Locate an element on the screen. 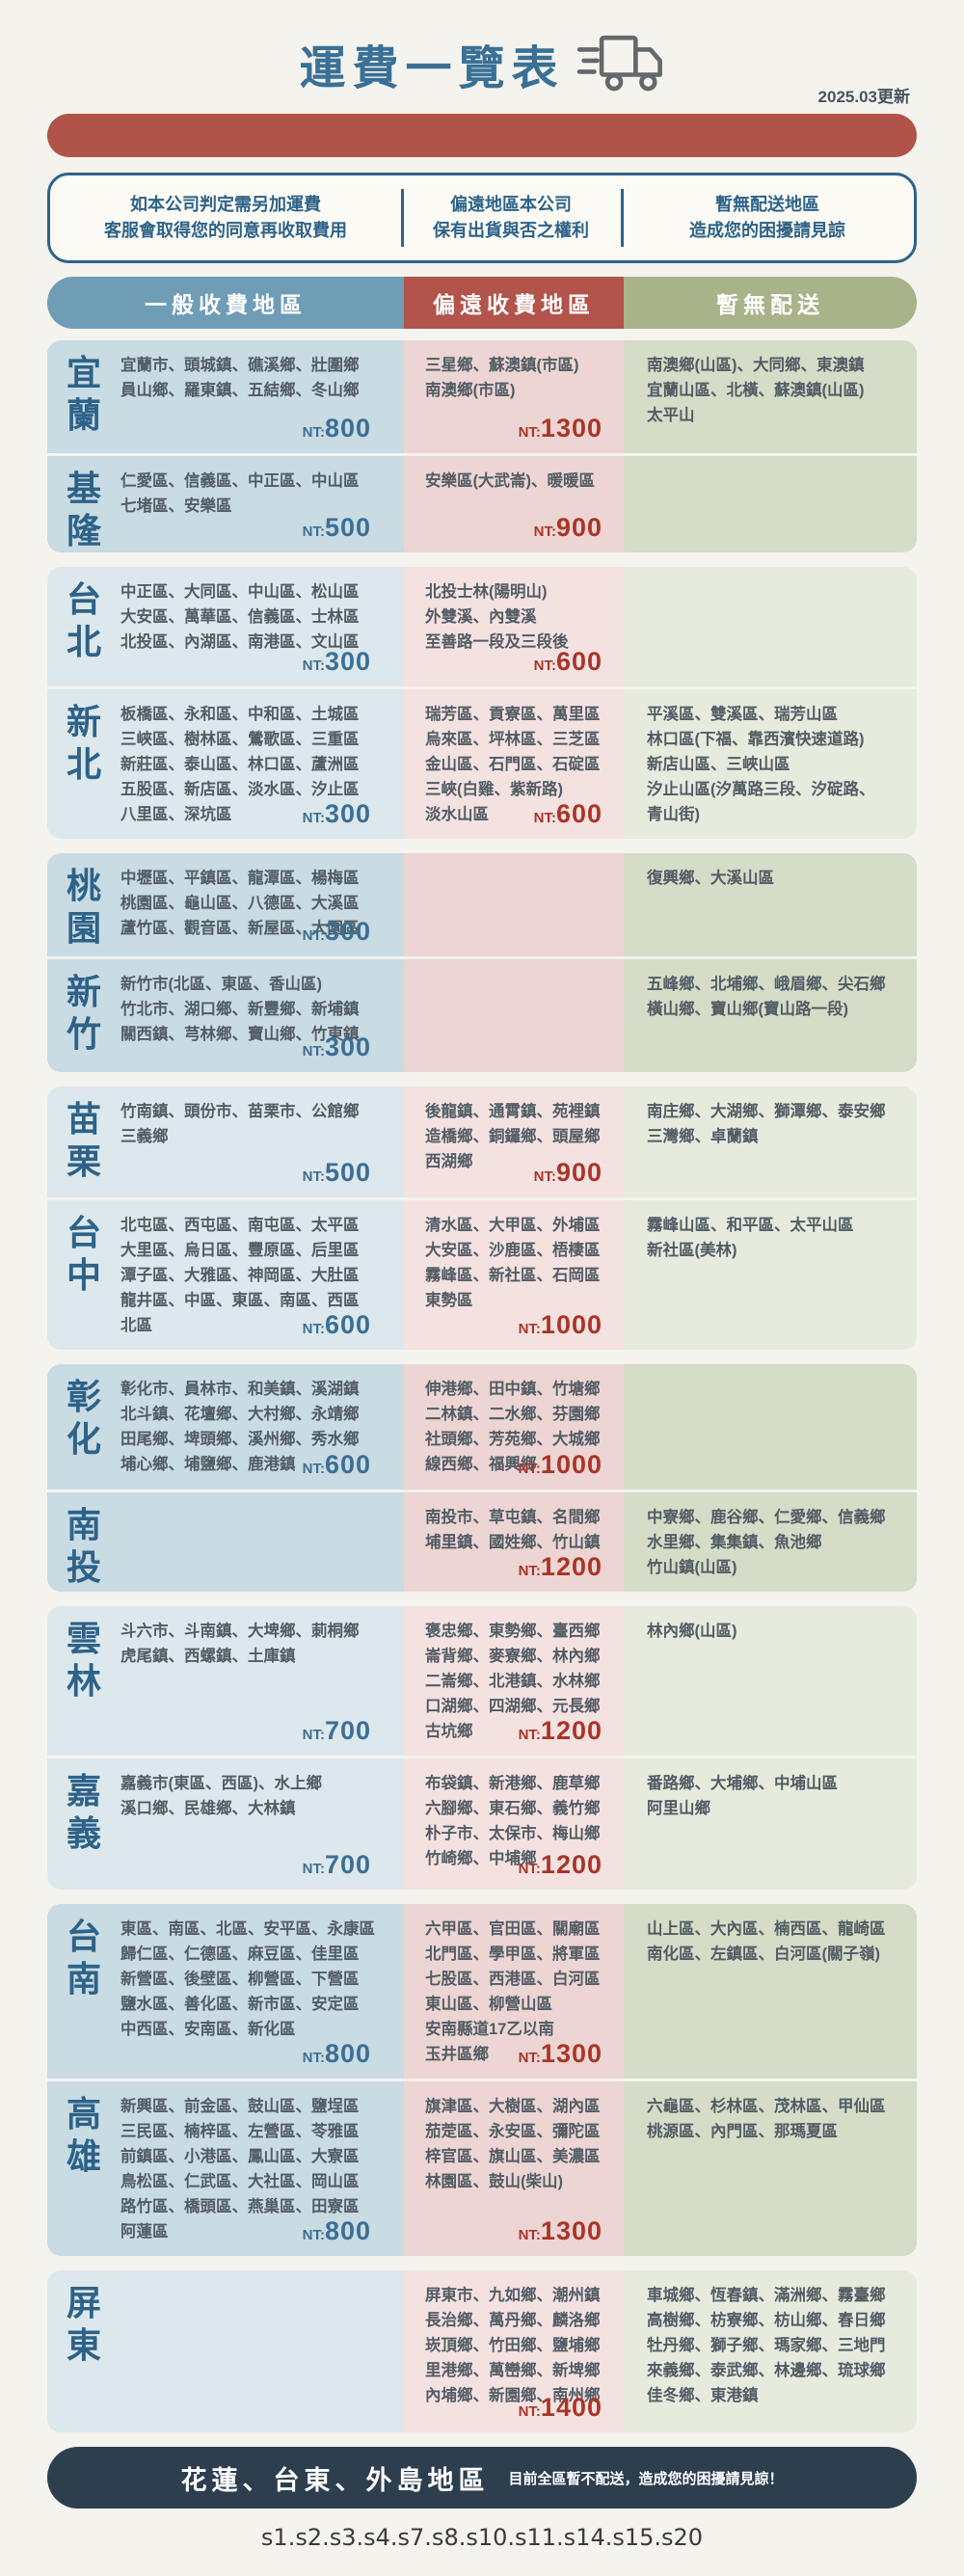 This screenshot has width=964, height=2576. area-line: 外雙溪、內雙溪 is located at coordinates (481, 617).